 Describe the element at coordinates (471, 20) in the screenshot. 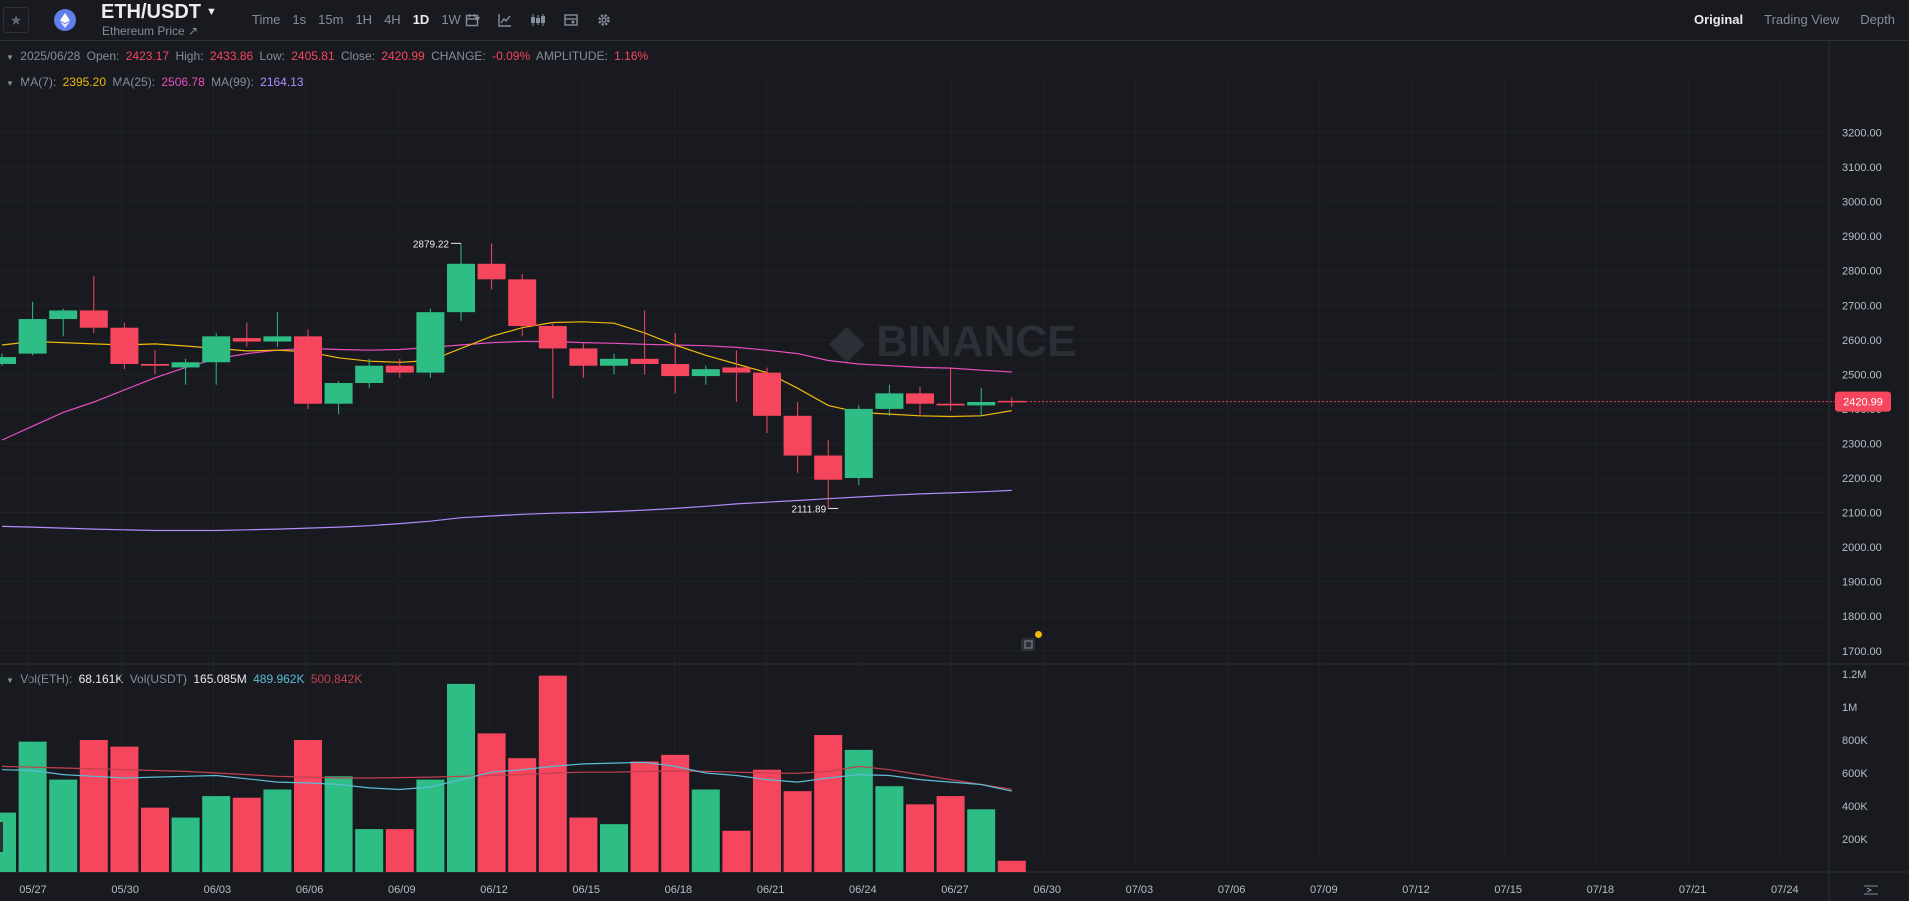

I see `calendar-icon` at that location.